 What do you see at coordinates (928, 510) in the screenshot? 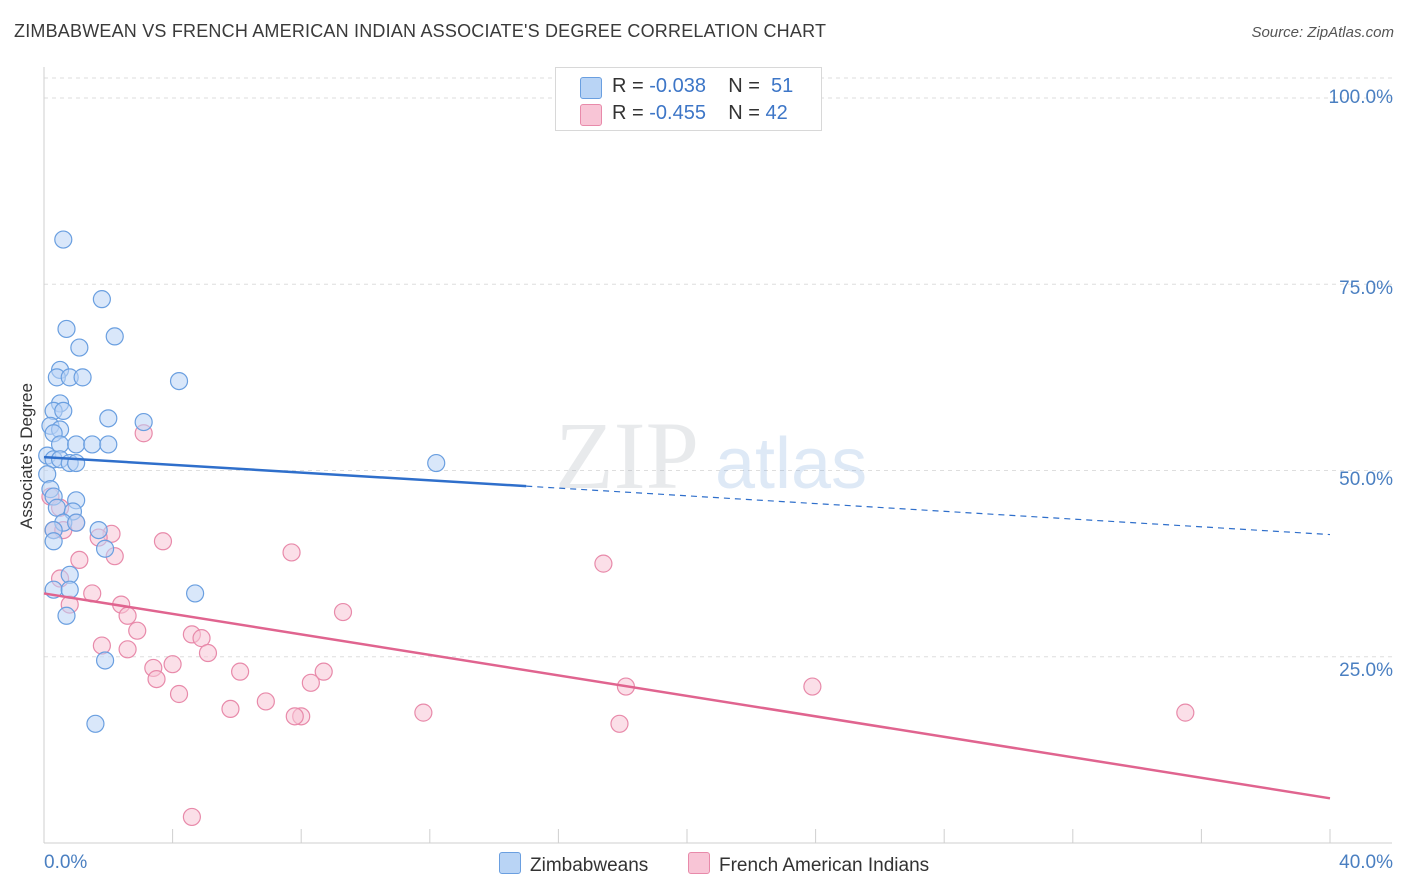
I see `zimbabwean-trendline-extension` at bounding box center [928, 510].